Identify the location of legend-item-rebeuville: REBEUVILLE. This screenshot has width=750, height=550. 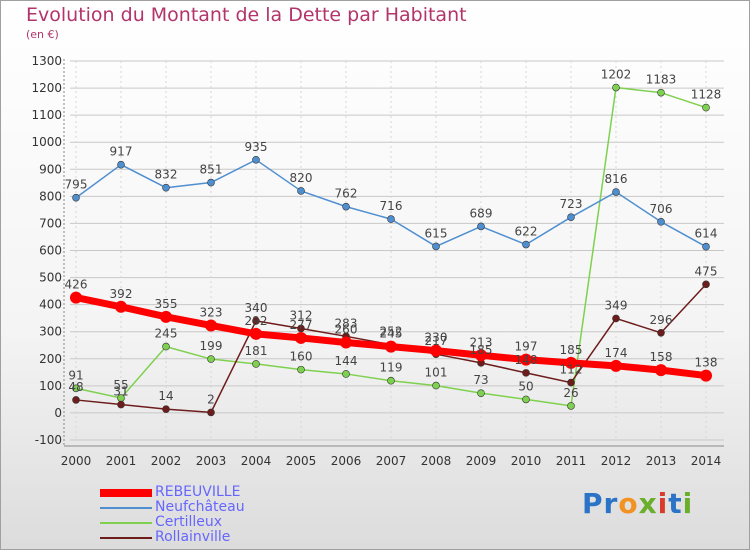
(230, 492).